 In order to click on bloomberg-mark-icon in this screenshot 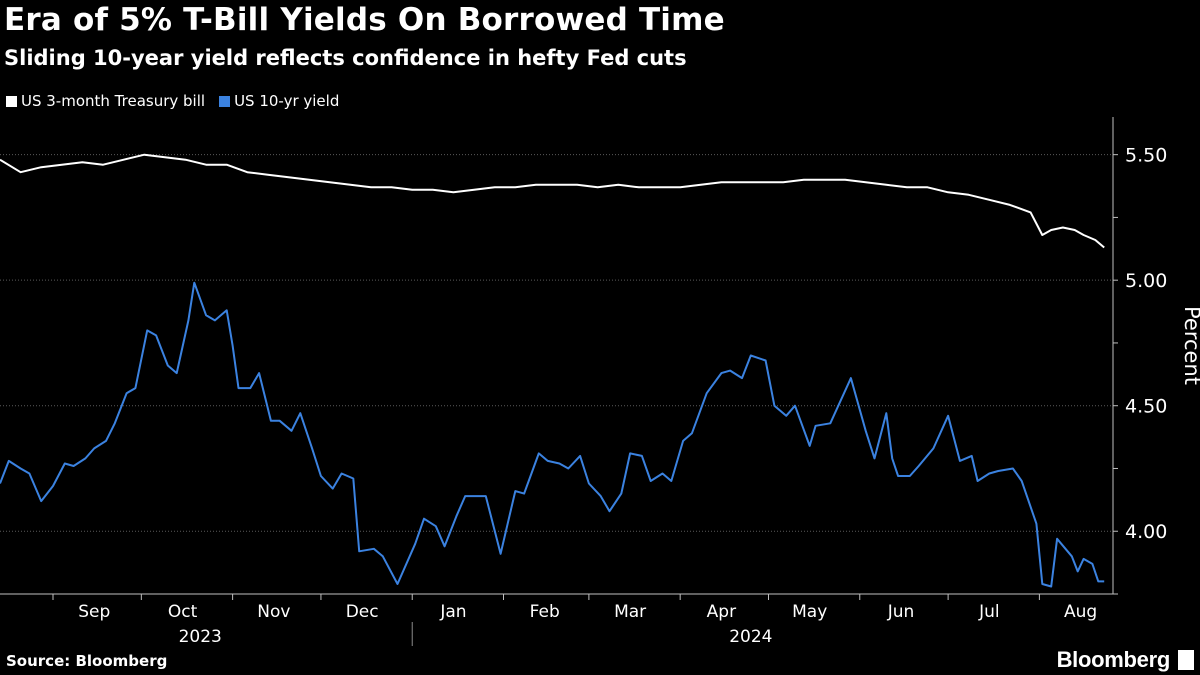, I will do `click(1186, 660)`.